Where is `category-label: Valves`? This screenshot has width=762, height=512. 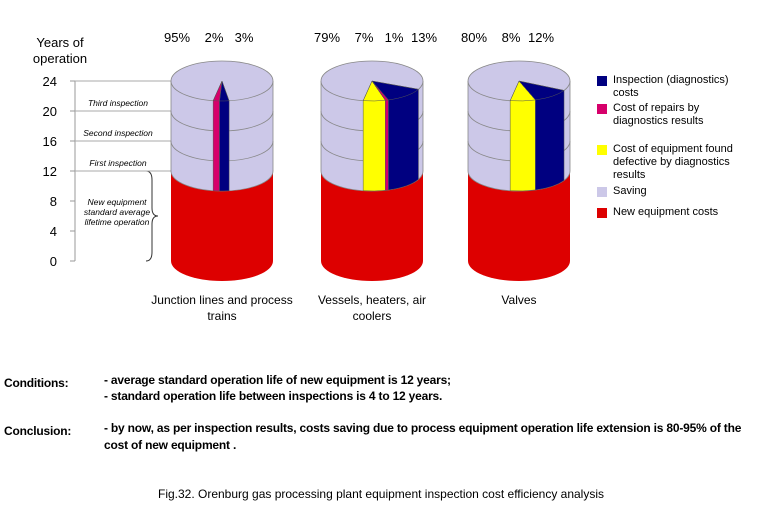
category-label: Valves is located at coordinates (519, 300).